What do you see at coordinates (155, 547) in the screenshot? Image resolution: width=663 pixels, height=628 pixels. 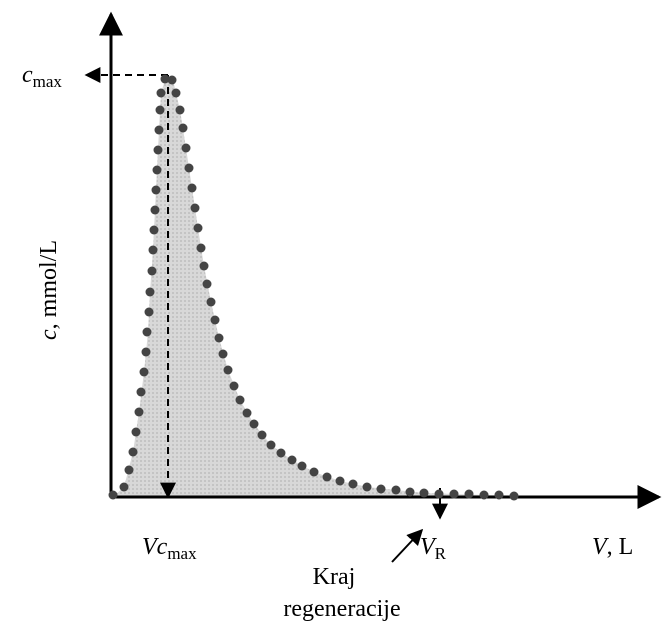 I see `symbol: Vc` at bounding box center [155, 547].